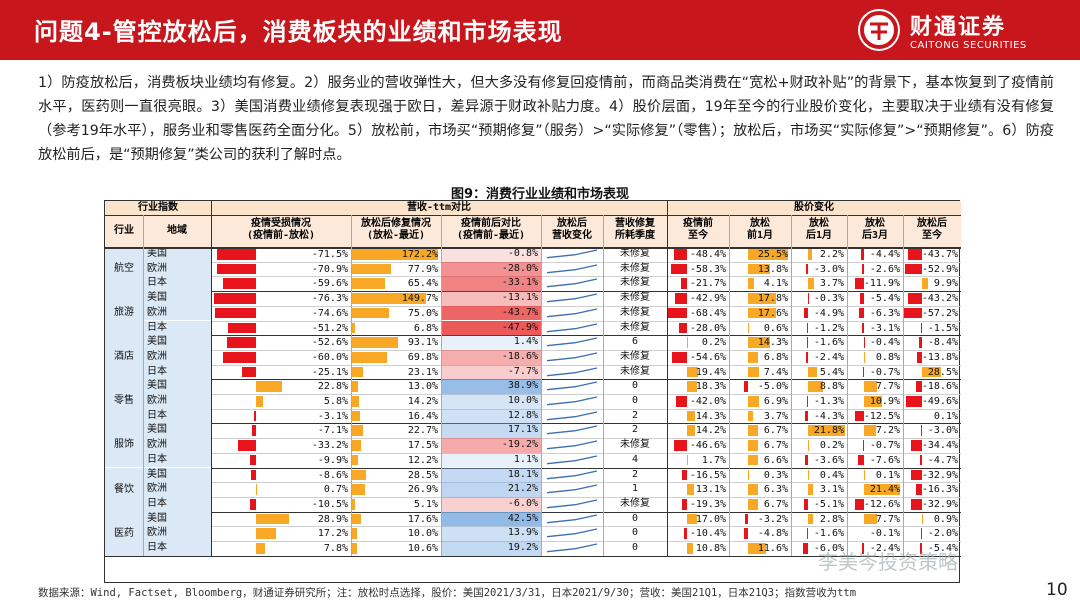  Describe the element at coordinates (332, 387) in the screenshot. I see `value-text: 22.8%` at that location.